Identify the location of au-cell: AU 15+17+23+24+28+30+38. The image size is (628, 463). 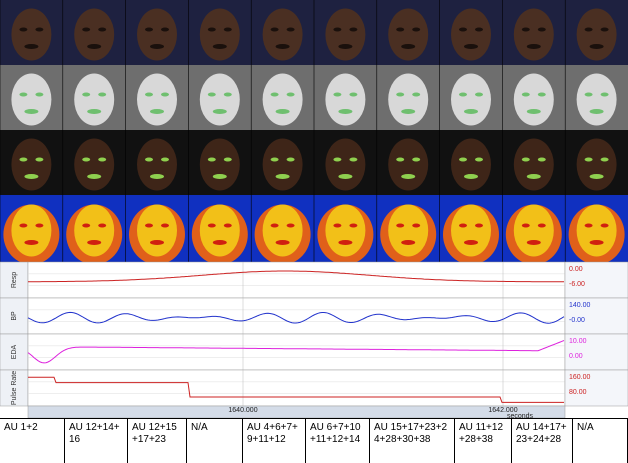
(412, 441).